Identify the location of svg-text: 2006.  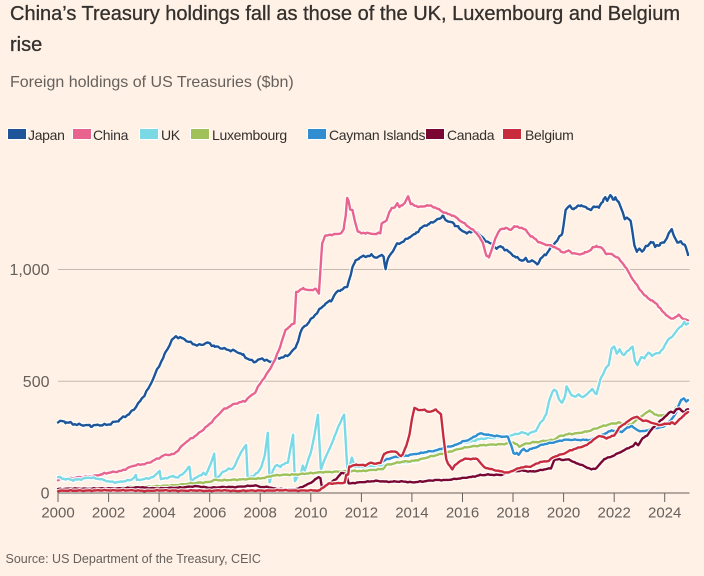
(209, 513).